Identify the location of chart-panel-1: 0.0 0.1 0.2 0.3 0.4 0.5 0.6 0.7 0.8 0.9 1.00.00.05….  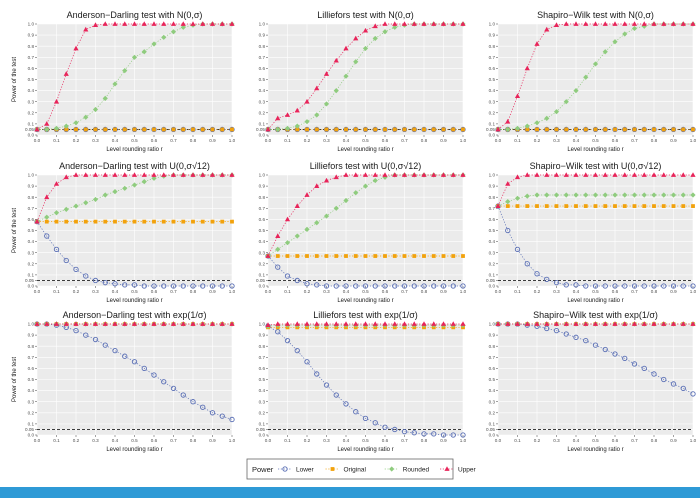
(124, 81).